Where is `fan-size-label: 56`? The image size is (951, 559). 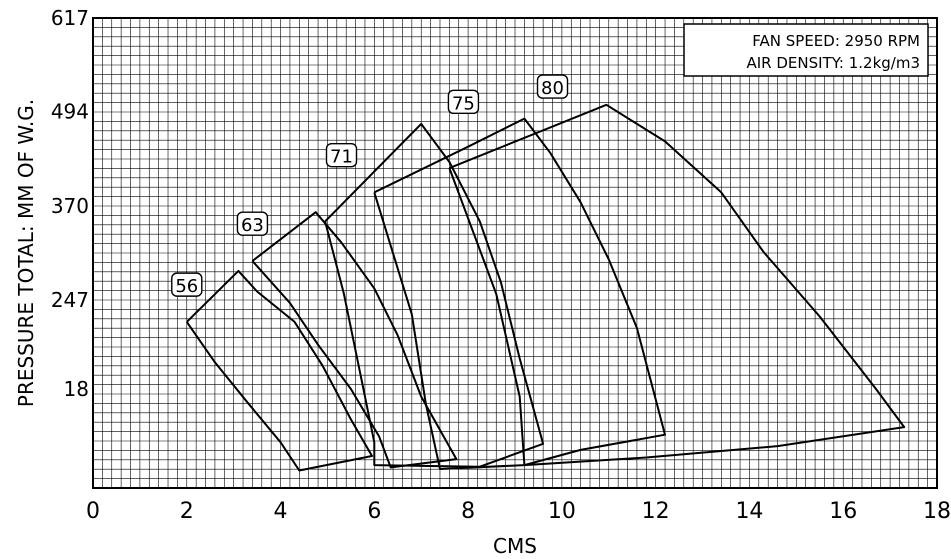 fan-size-label: 56 is located at coordinates (186, 286).